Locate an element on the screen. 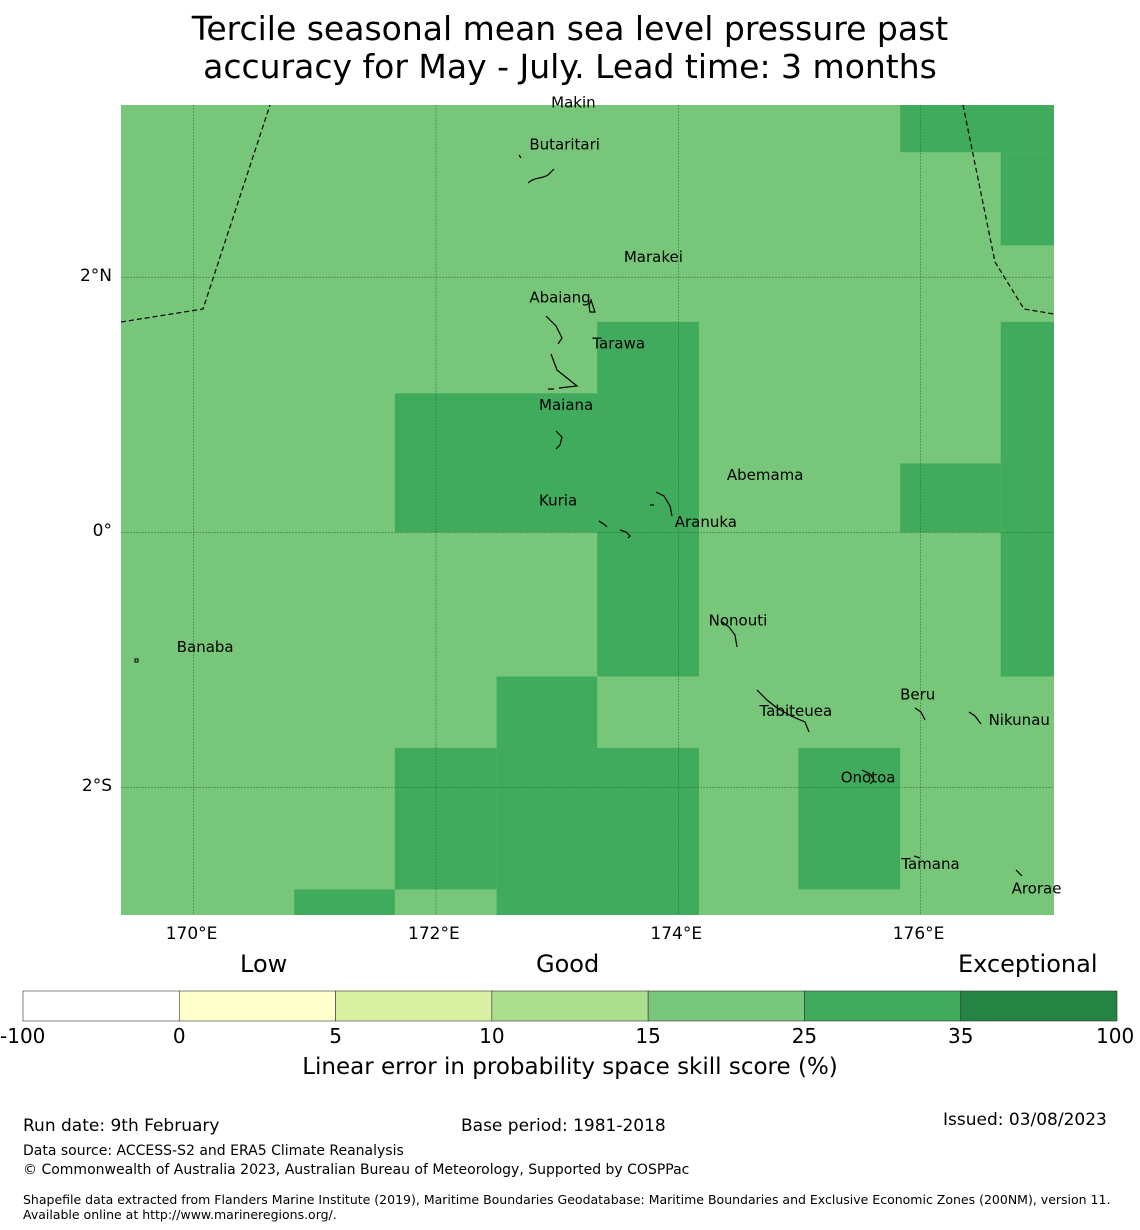 The width and height of the screenshot is (1140, 1230). y-tick-label: 2°S is located at coordinates (96, 786).